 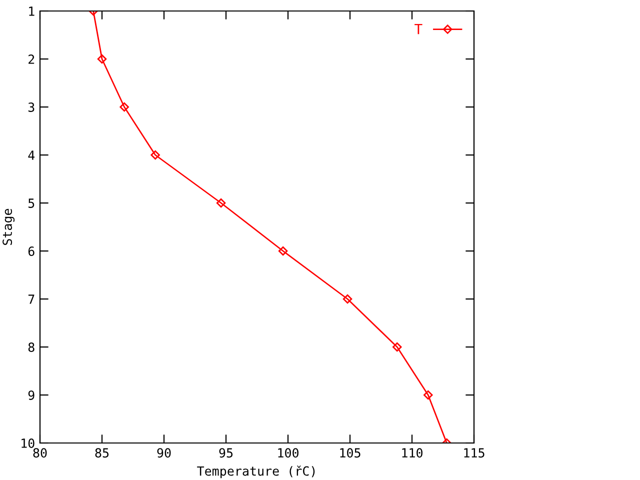 I want to click on x-tick-label: 80, so click(x=40, y=453).